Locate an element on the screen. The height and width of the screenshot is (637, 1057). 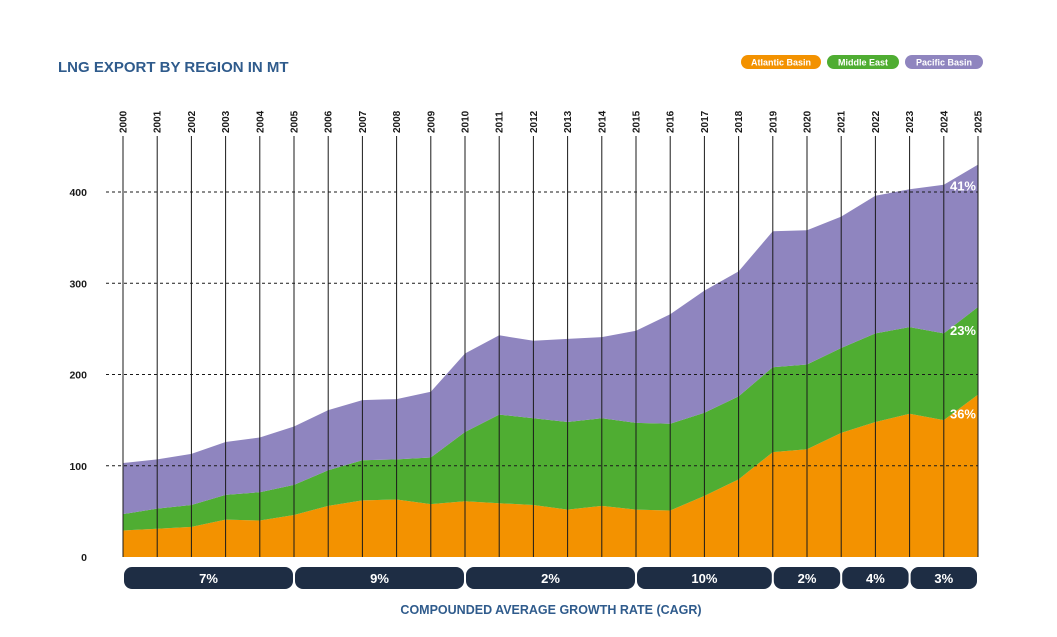
y-tick-label: 300 is located at coordinates (78, 284).